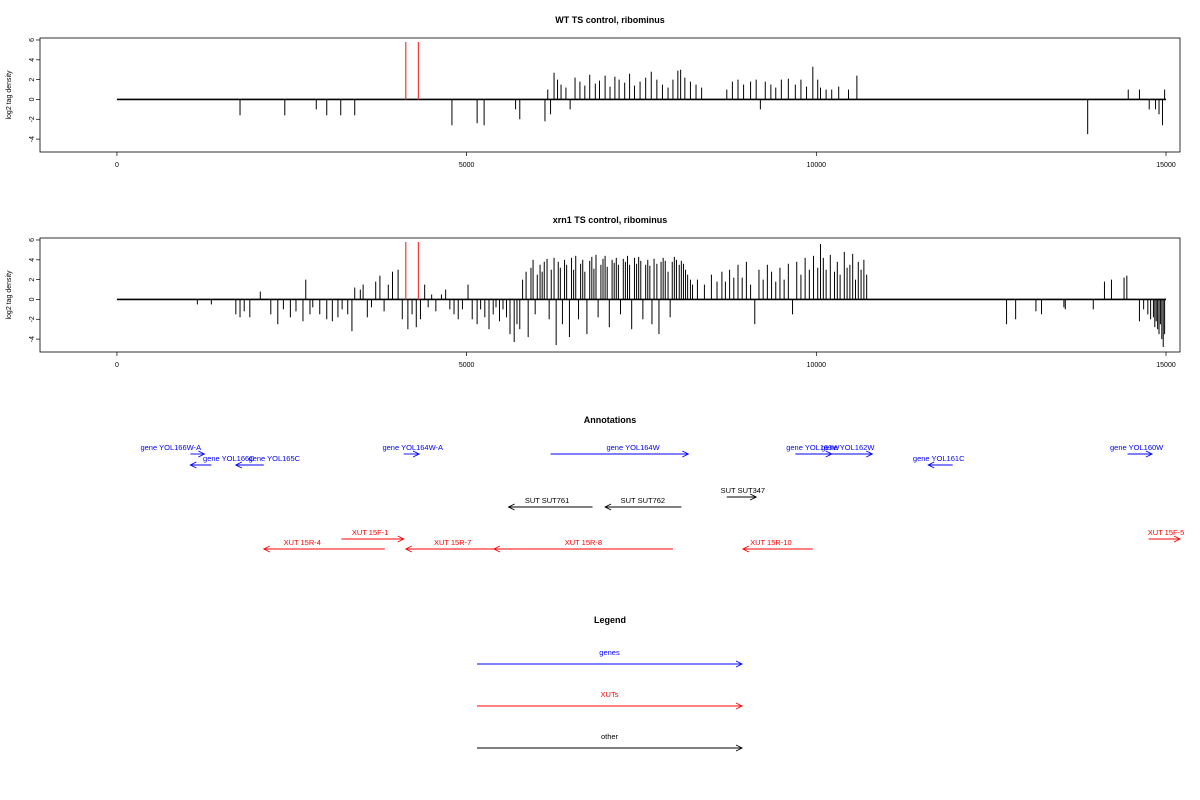 Image resolution: width=1200 pixels, height=800 pixels. I want to click on feature-label: gene YOL160W, so click(1137, 447).